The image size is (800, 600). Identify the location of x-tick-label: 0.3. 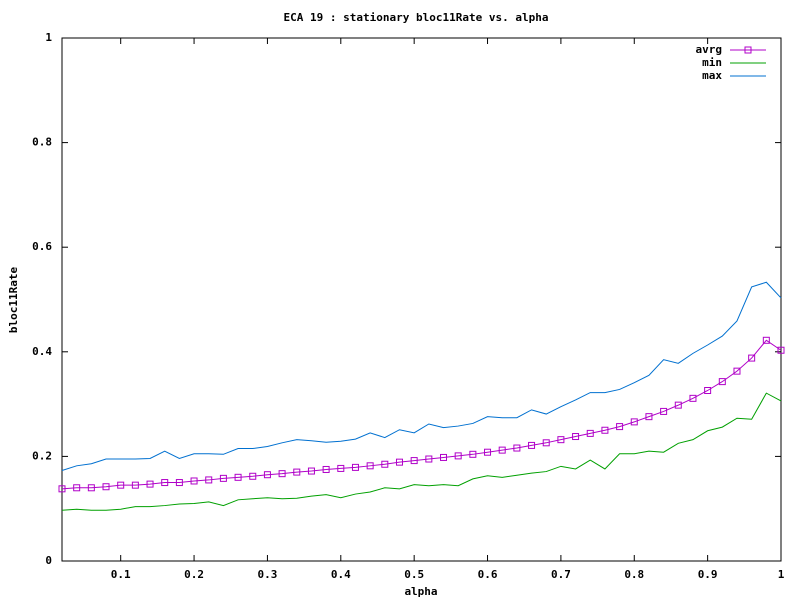
(267, 574).